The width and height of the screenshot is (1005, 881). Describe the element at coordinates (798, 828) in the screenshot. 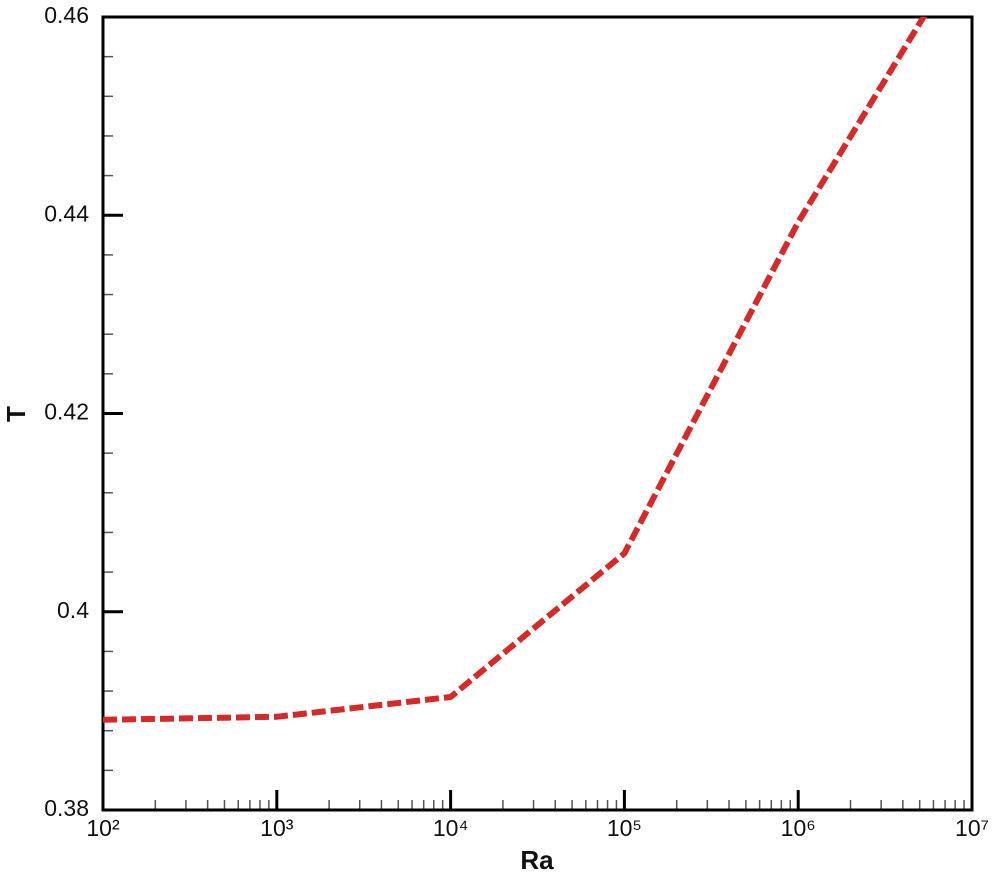

I see `x-tick-label: 10⁶` at that location.